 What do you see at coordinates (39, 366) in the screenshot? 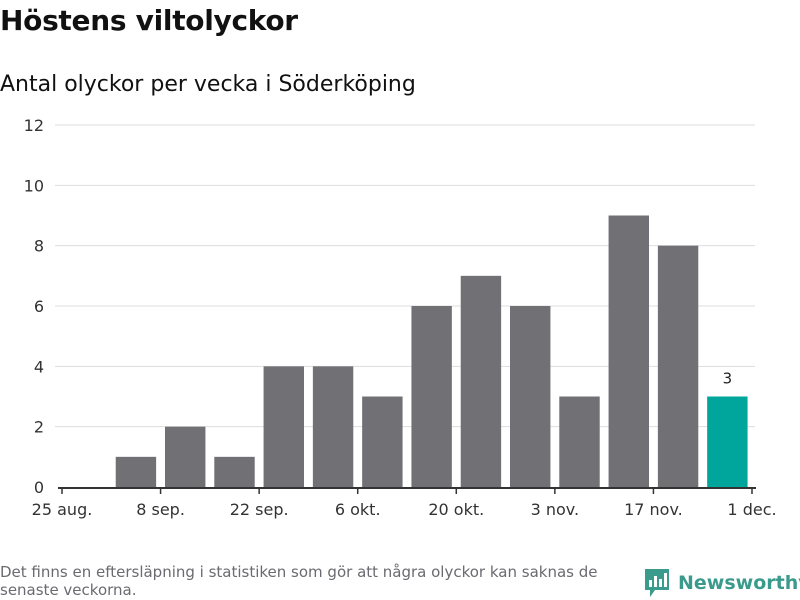
I see `y-tick-label: 4` at bounding box center [39, 366].